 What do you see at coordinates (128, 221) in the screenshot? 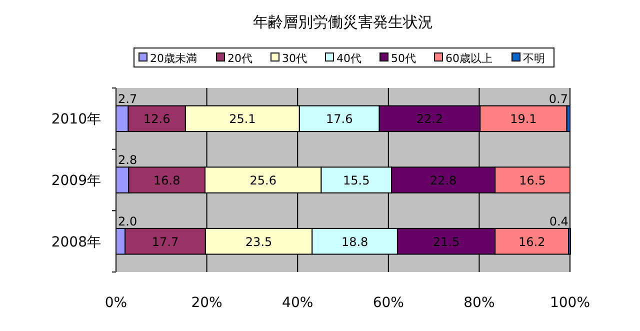
I see `data-label: 2.0` at bounding box center [128, 221].